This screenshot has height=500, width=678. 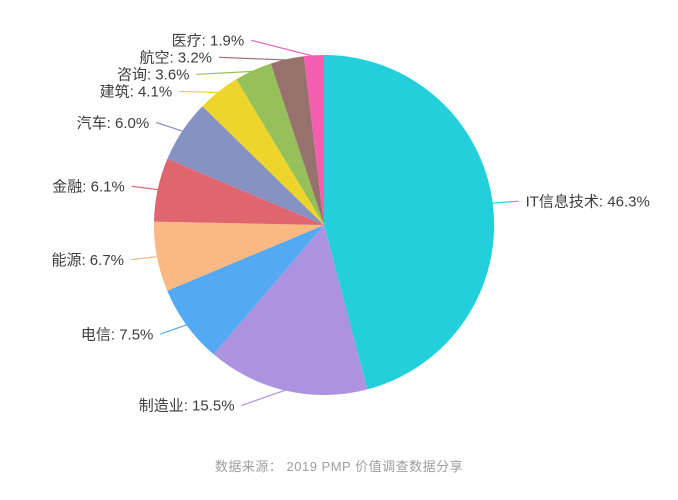 I want to click on slice-label: 汽车: 6.0%, so click(x=113, y=123).